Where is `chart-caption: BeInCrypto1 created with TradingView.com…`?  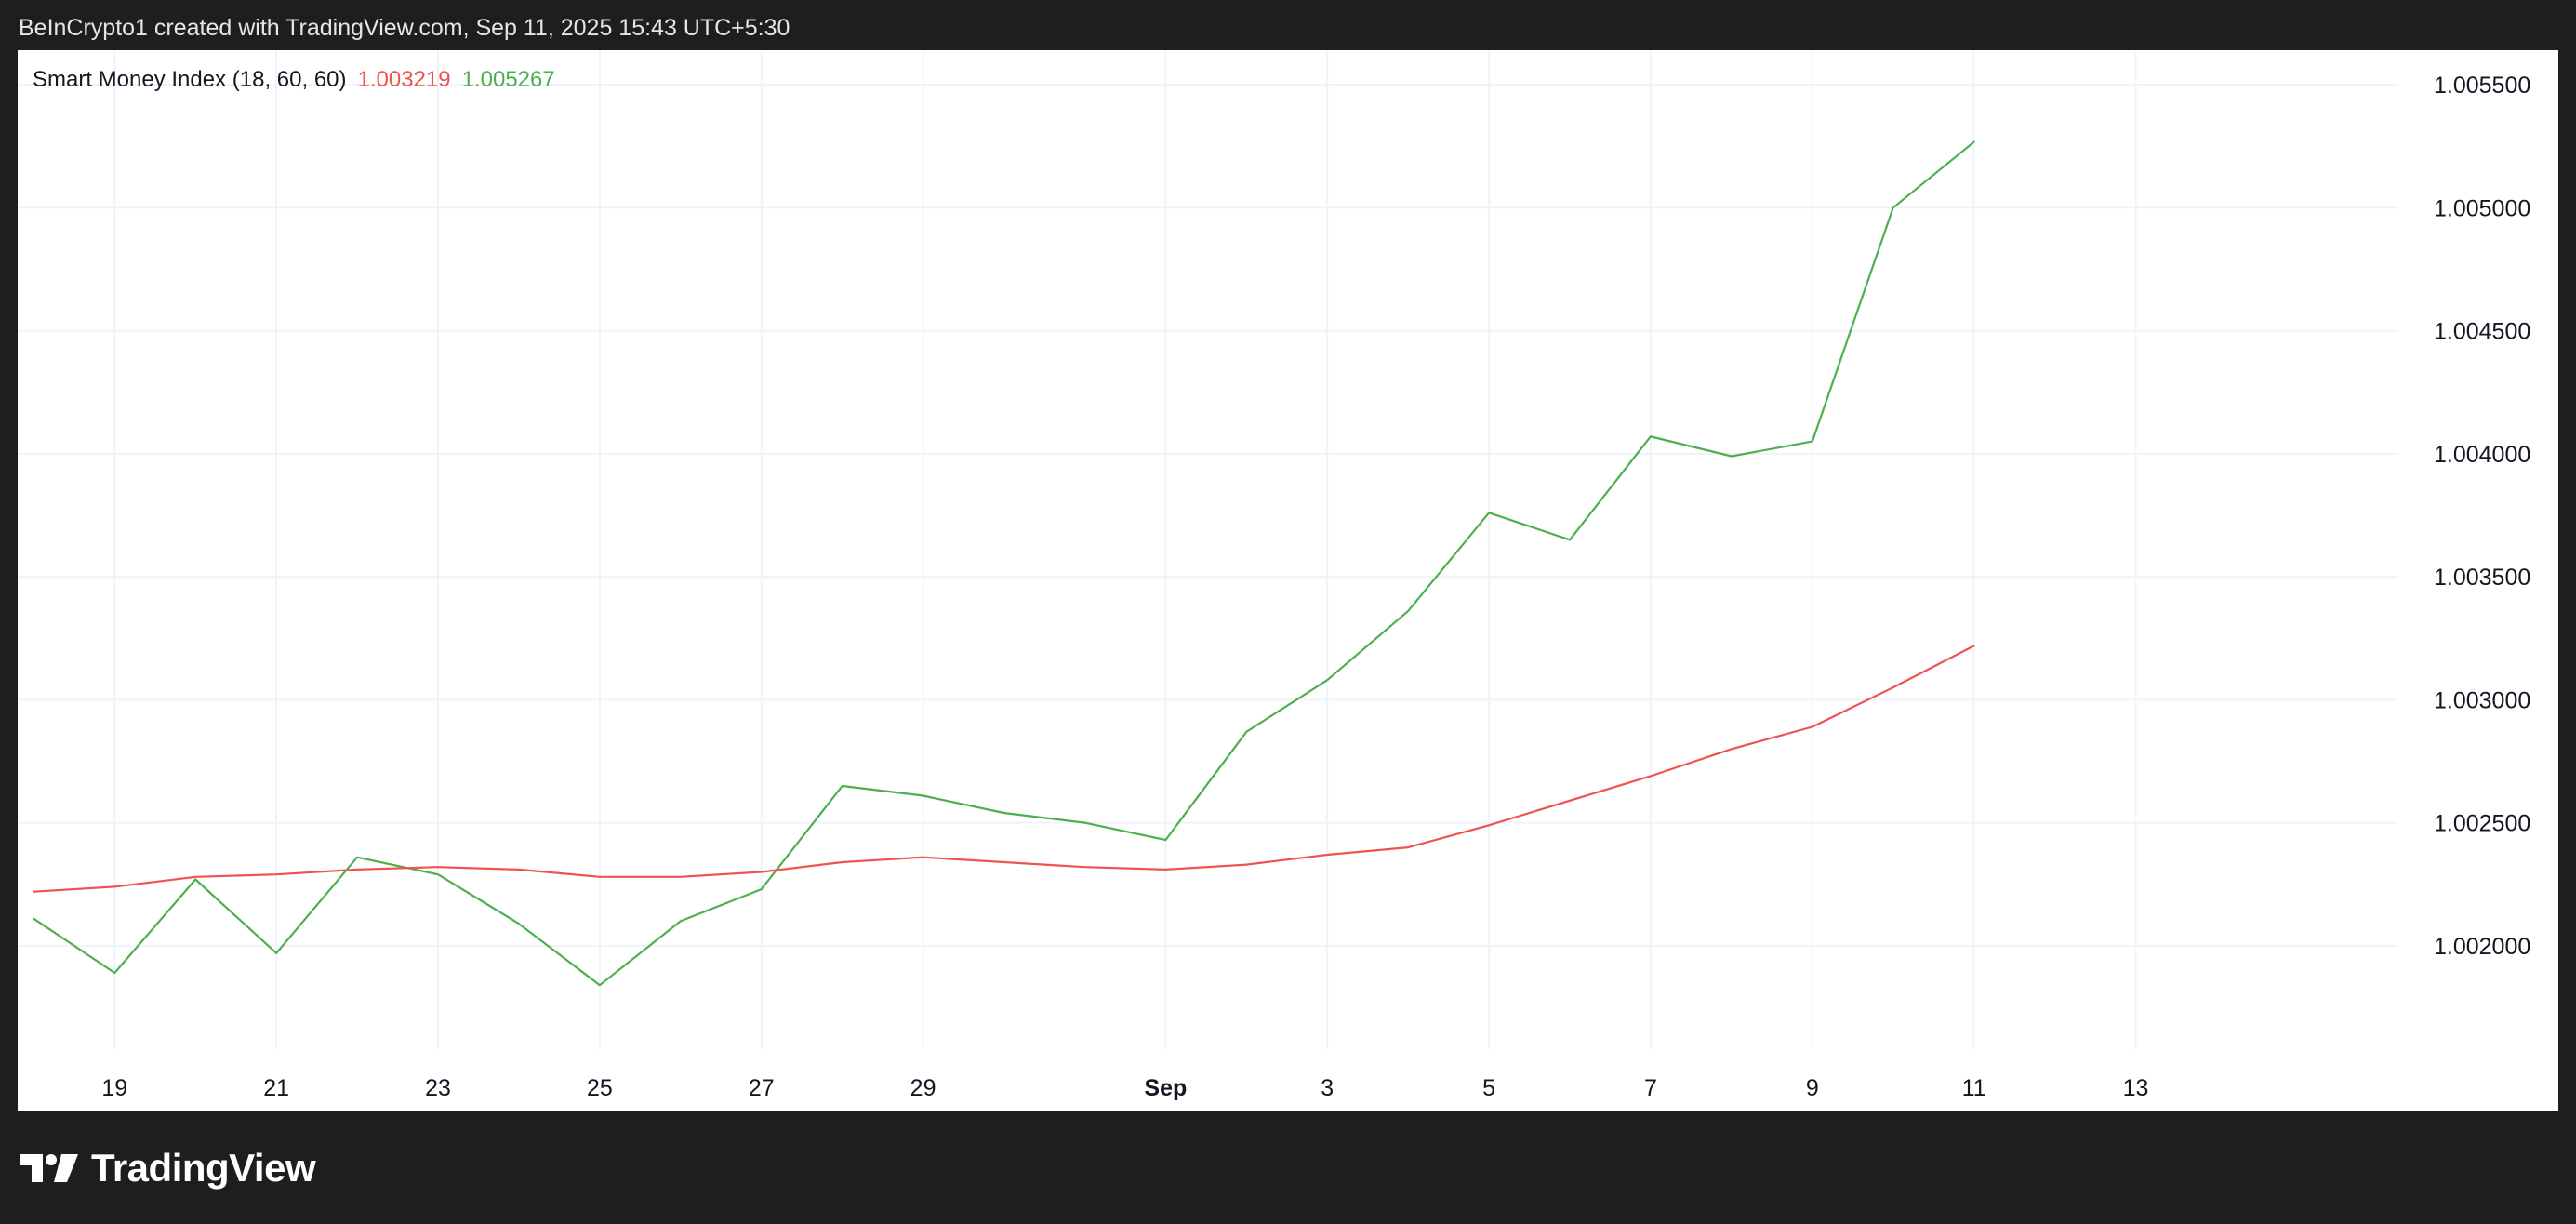 chart-caption: BeInCrypto1 created with TradingView.com… is located at coordinates (404, 28).